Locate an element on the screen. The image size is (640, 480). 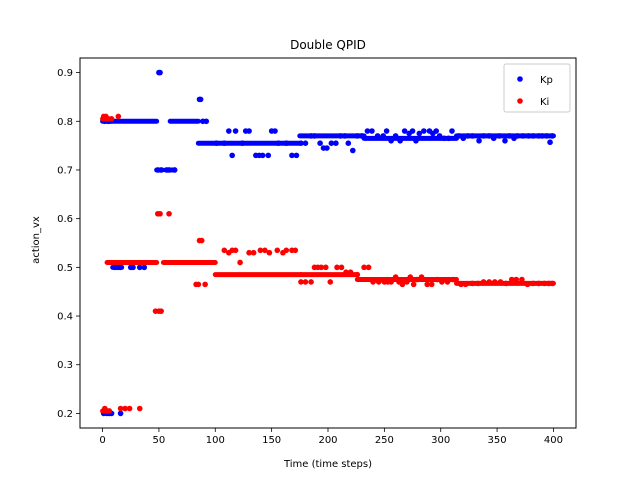
y-tick-label: 0.3 is located at coordinates (65, 365).